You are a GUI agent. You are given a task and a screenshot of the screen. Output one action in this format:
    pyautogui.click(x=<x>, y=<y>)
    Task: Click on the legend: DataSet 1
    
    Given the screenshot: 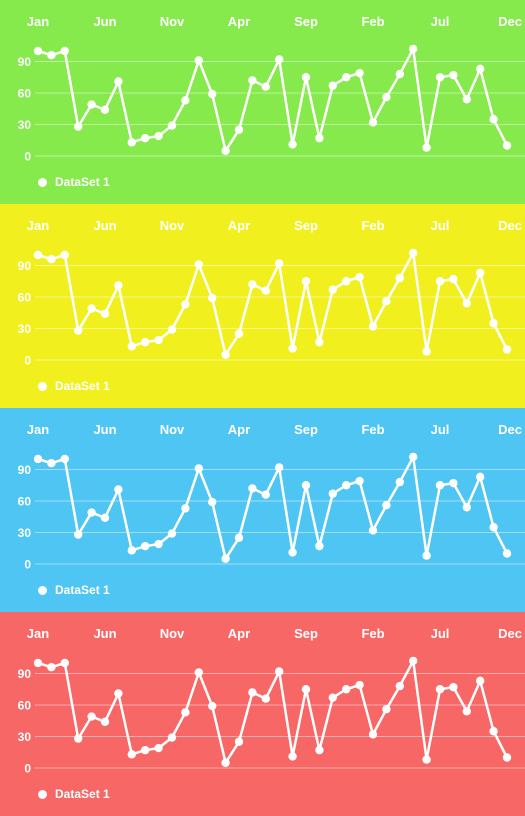 What is the action you would take?
    pyautogui.click(x=74, y=182)
    